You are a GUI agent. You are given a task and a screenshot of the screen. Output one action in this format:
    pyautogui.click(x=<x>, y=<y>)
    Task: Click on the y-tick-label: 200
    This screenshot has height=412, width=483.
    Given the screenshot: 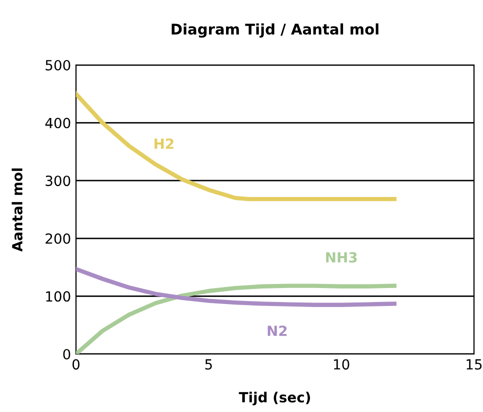 What is the action you would take?
    pyautogui.click(x=58, y=238)
    